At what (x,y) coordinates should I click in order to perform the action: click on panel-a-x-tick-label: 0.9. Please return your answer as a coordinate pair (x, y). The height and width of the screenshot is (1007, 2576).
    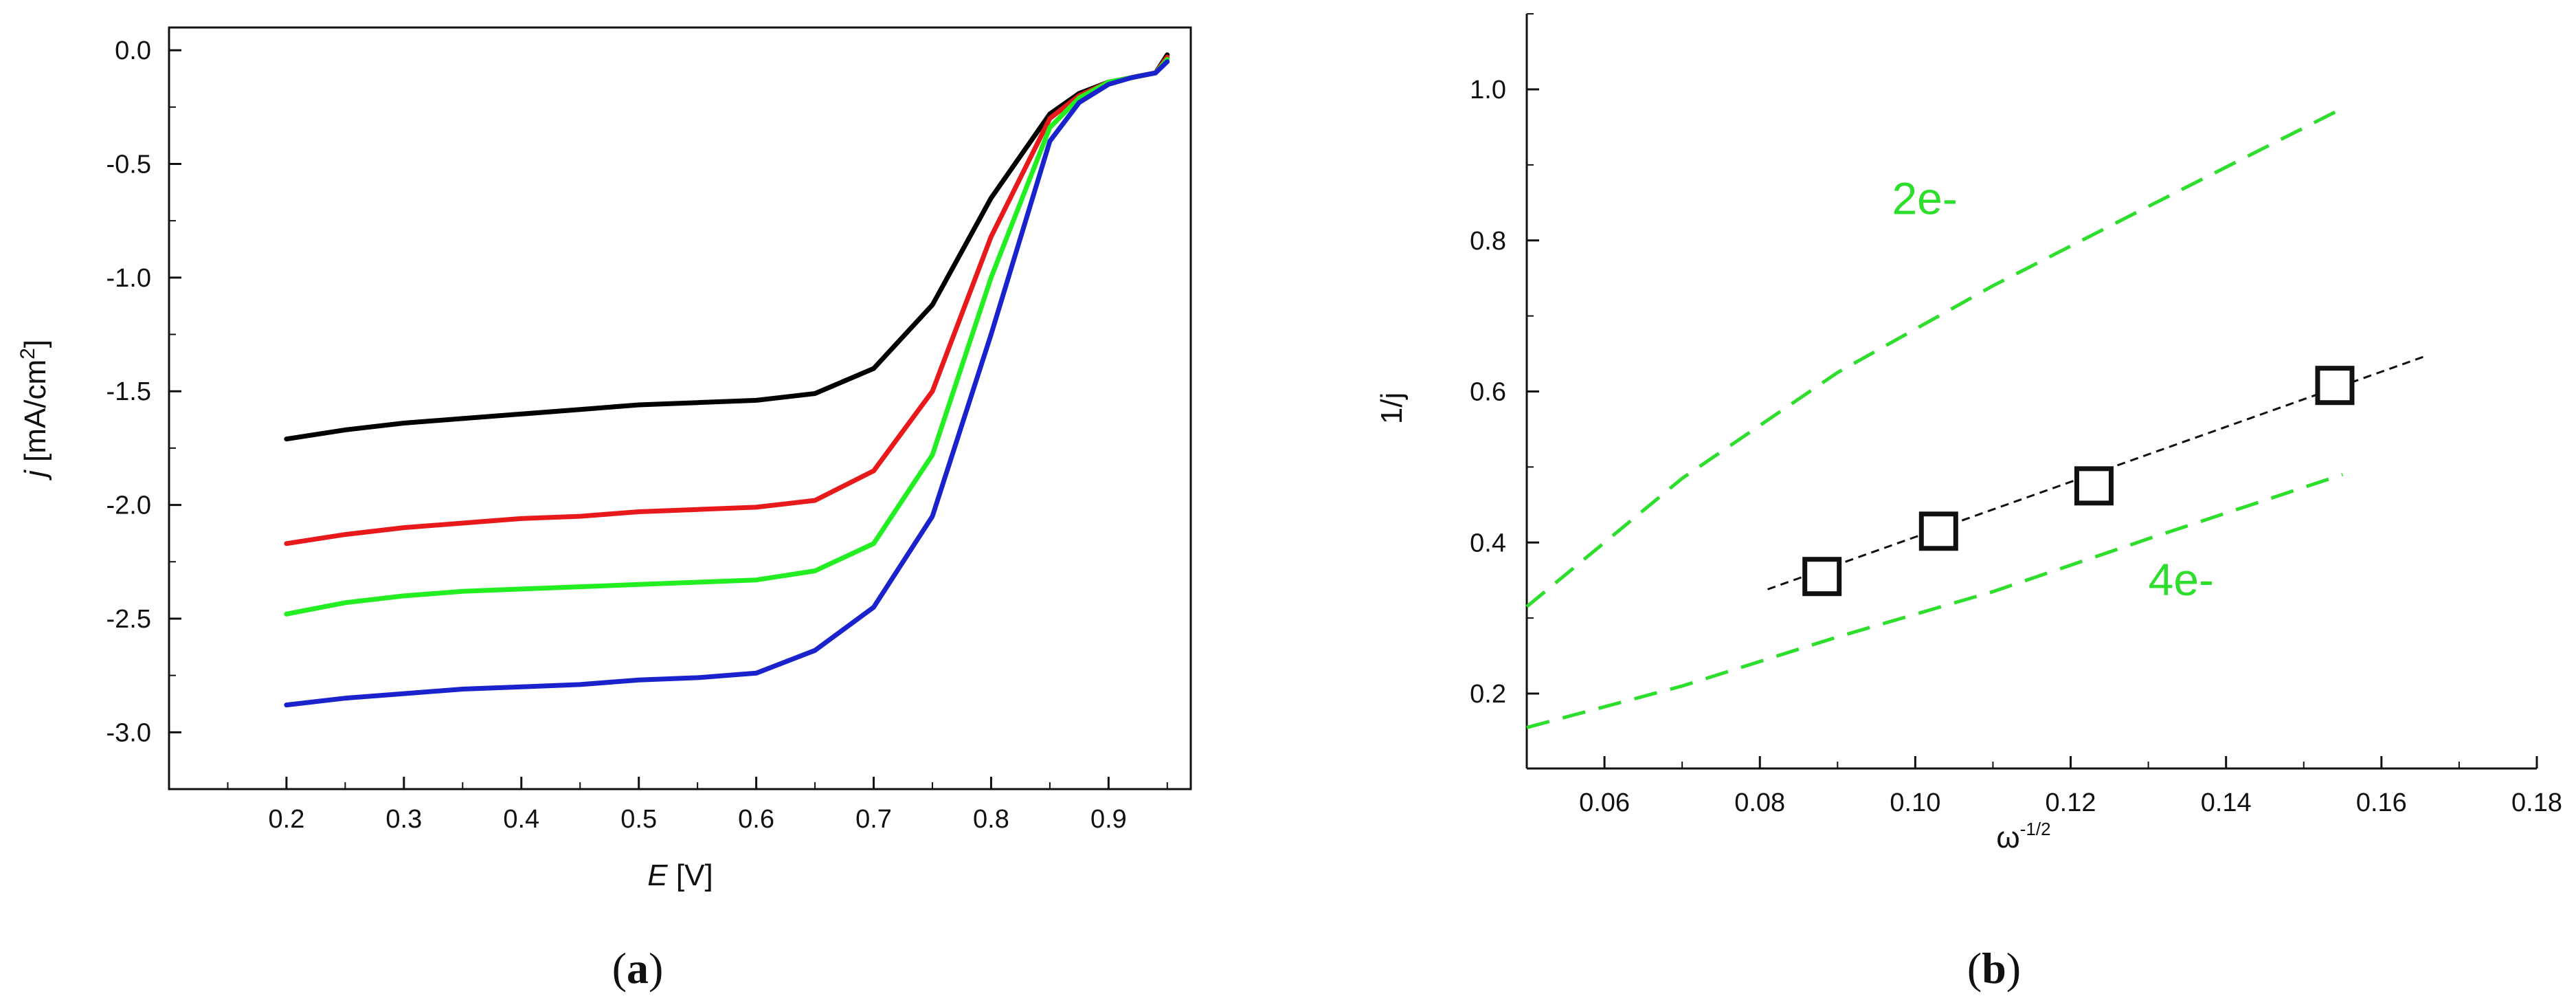
    Looking at the image, I should click on (1108, 819).